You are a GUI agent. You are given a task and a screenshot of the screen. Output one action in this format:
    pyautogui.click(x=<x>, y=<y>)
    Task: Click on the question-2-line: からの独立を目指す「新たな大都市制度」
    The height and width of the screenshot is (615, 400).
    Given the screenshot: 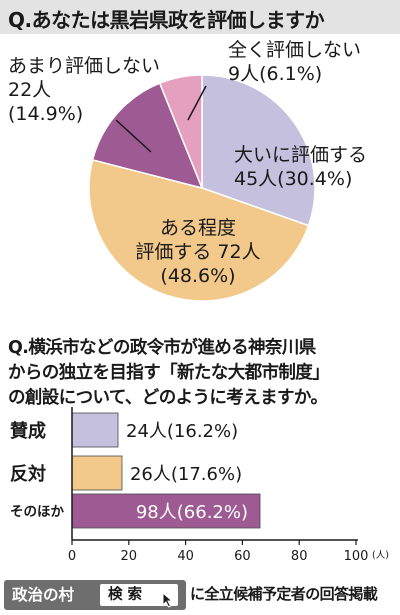 What is the action you would take?
    pyautogui.click(x=169, y=373)
    